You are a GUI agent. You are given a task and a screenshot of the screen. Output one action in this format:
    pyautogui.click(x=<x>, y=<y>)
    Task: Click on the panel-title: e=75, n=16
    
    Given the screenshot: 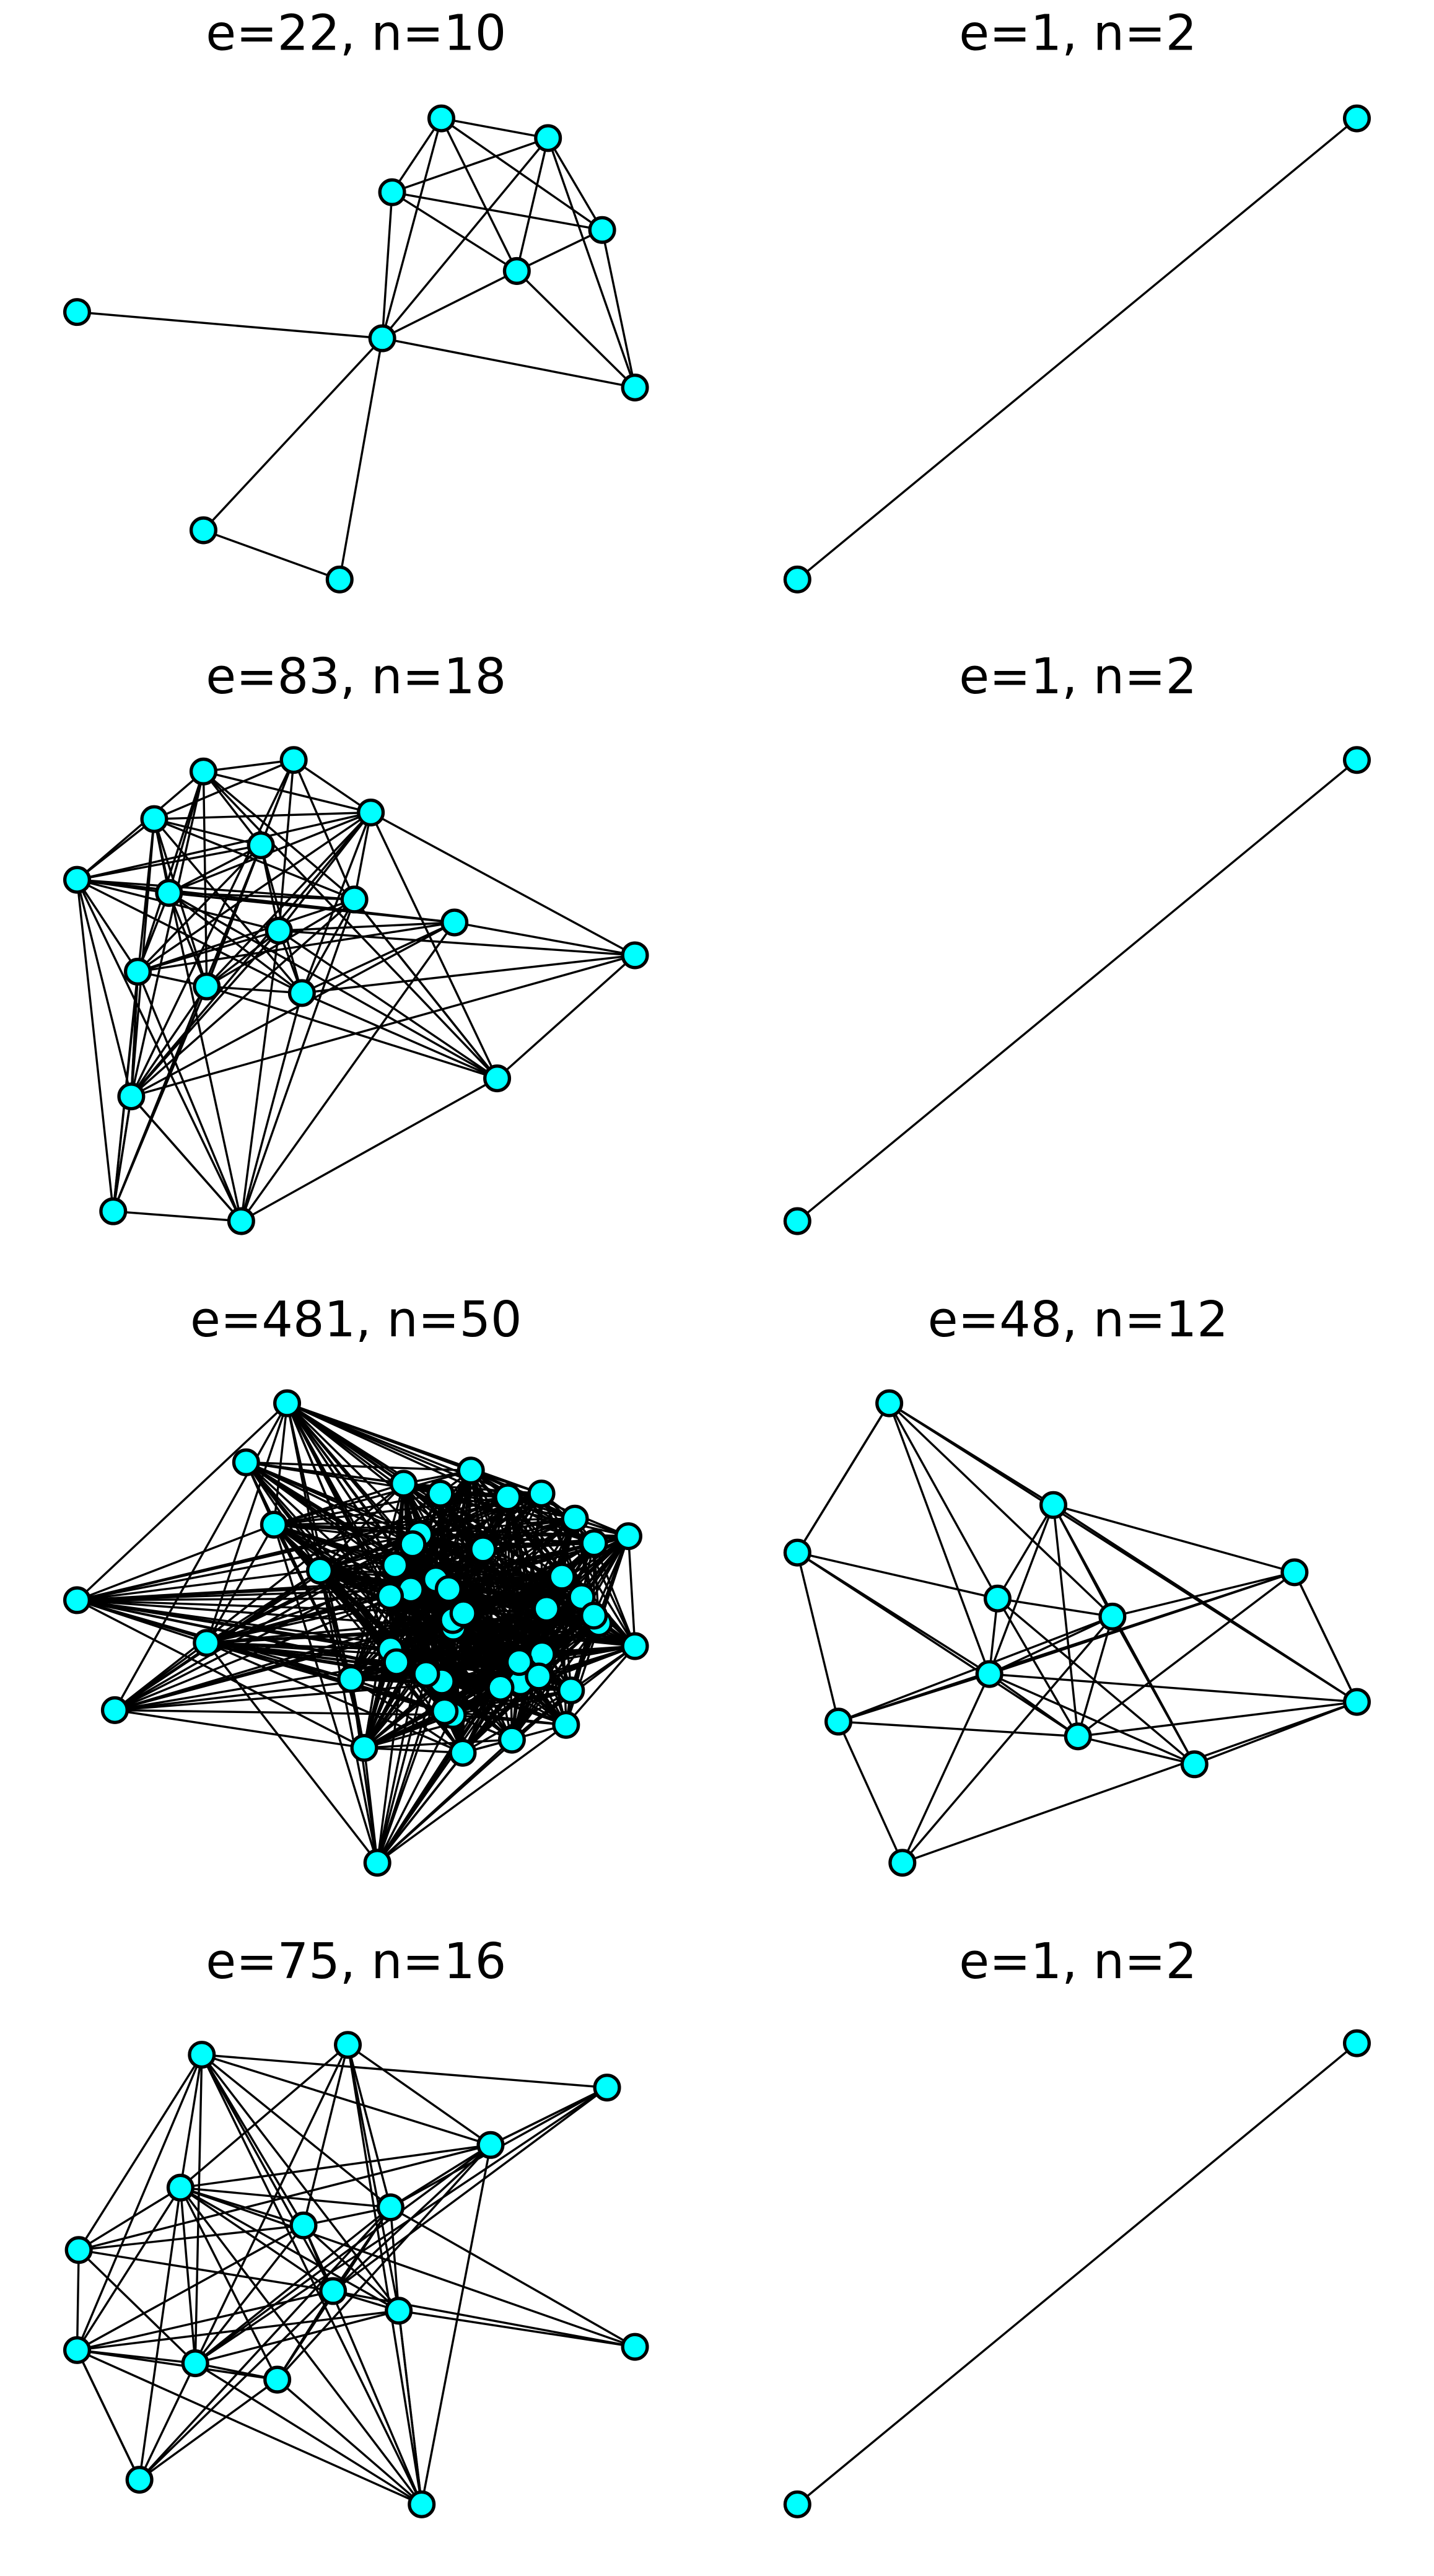 What is the action you would take?
    pyautogui.click(x=356, y=1961)
    